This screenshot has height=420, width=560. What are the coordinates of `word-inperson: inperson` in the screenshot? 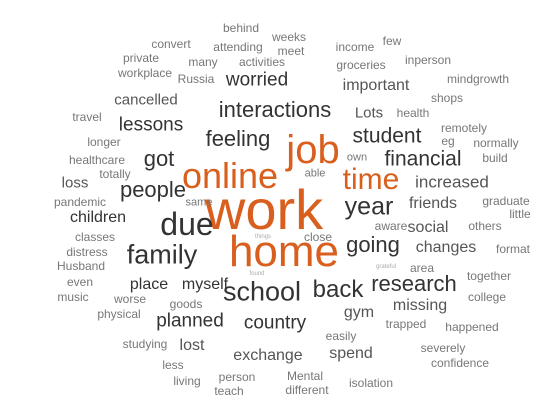 It's located at (428, 60).